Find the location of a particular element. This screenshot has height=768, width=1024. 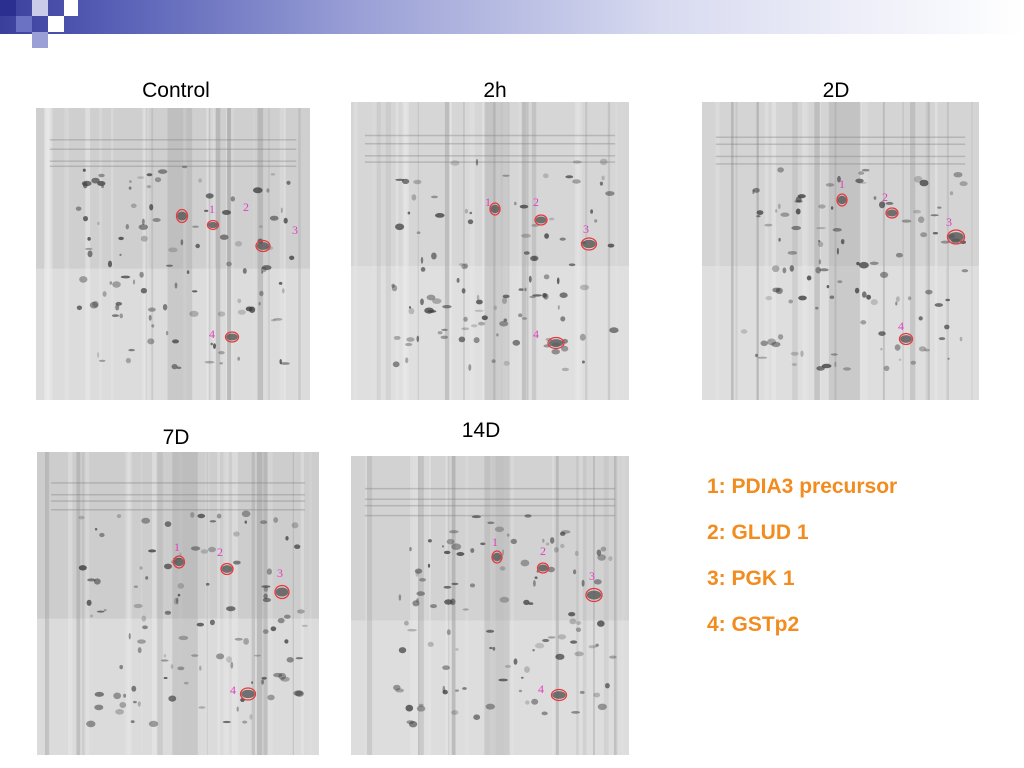

panel-title-control: Control is located at coordinates (176, 90).